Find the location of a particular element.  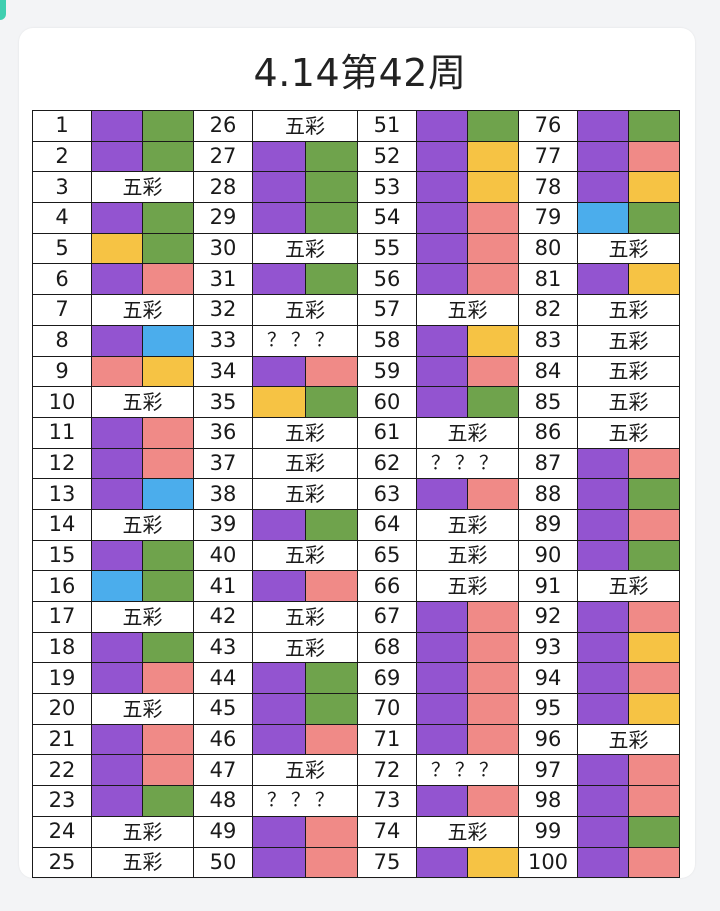

entry-number: 14 is located at coordinates (62, 524).